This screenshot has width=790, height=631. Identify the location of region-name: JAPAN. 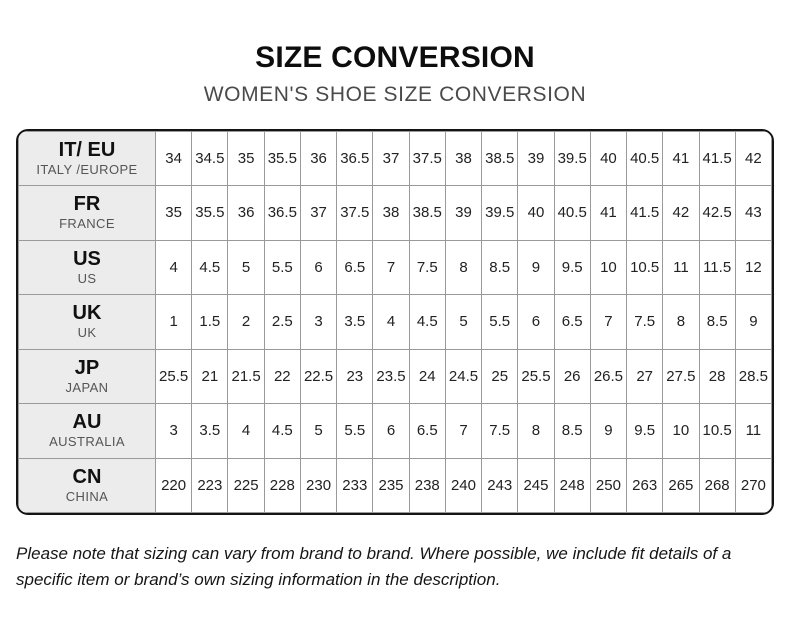
(87, 387).